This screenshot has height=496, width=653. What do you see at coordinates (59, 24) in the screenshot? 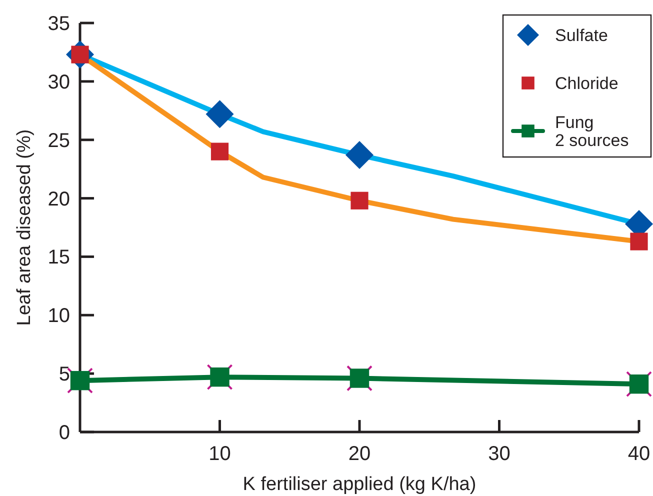
I see `y-tick-label: 35` at bounding box center [59, 24].